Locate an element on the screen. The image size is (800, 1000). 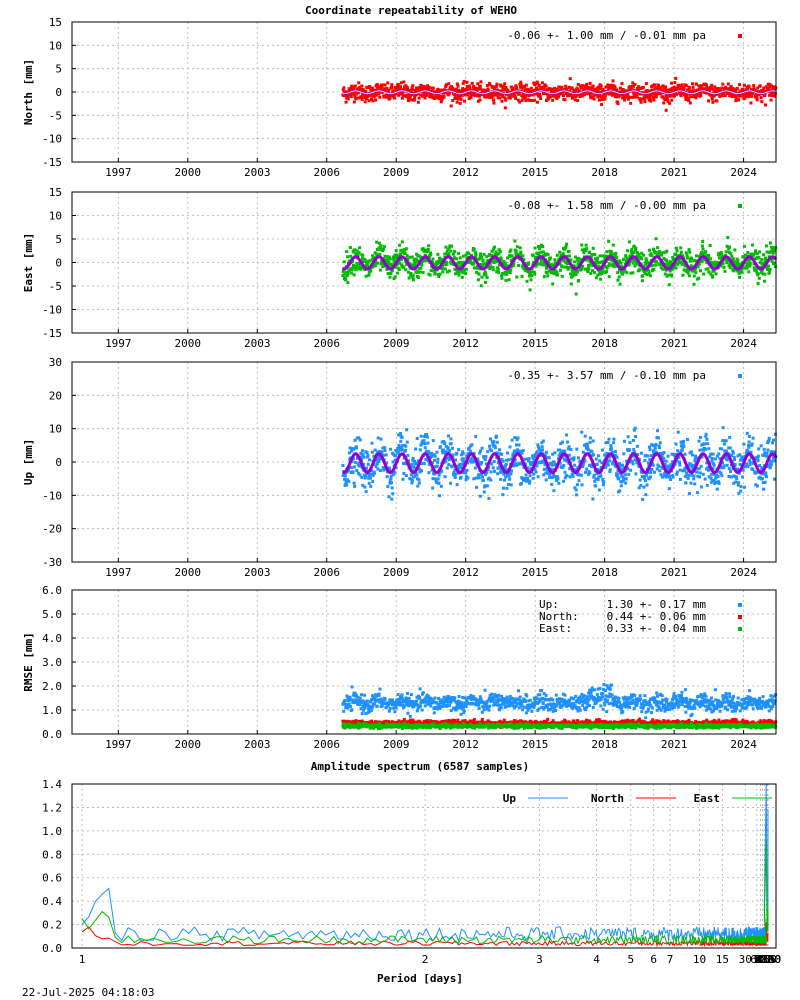
legend-marker is located at coordinates (740, 206).